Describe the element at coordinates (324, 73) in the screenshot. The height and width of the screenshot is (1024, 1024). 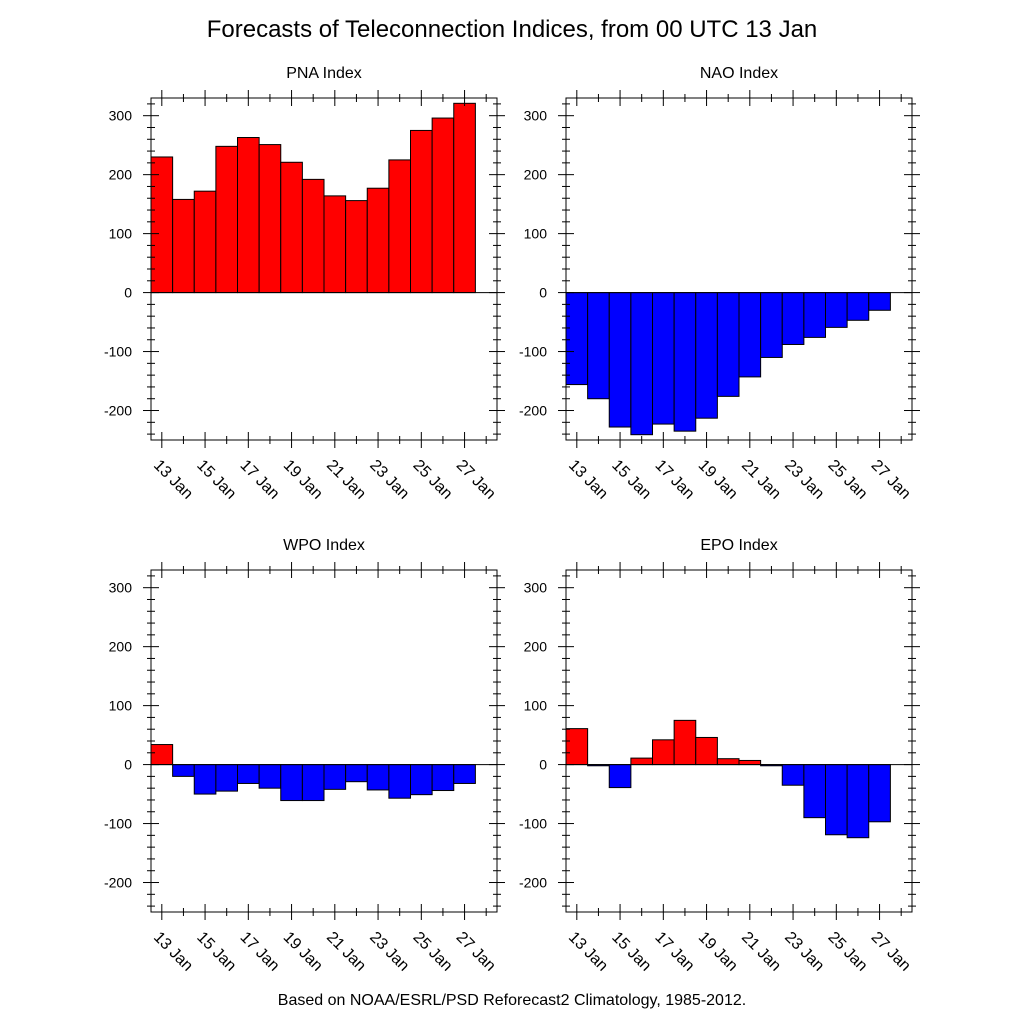
I see `panel-title: PNA Index` at that location.